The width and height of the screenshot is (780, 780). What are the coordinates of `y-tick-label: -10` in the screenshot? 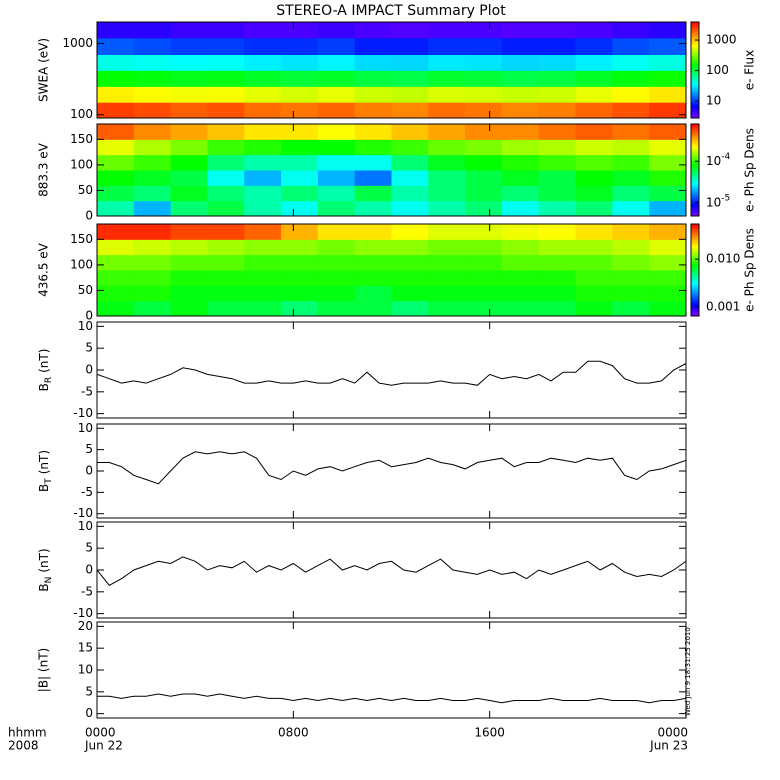 It's located at (83, 613).